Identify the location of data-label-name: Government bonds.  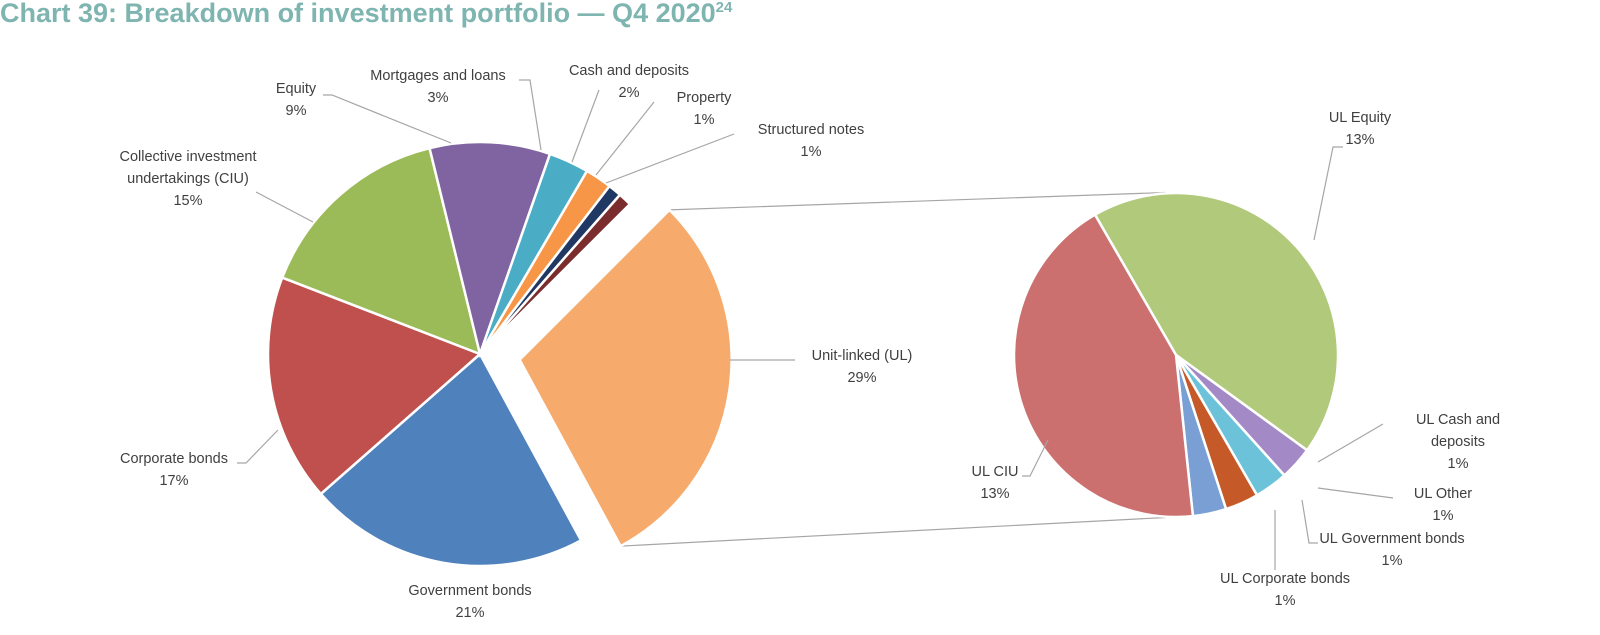
(469, 591).